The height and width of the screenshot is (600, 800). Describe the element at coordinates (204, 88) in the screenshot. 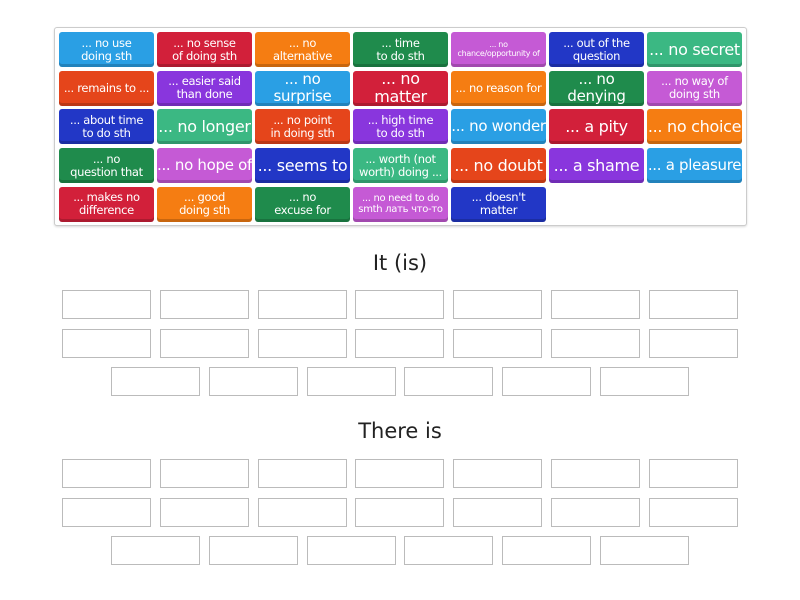

I see `draggable-tile: ... easier said than done` at that location.